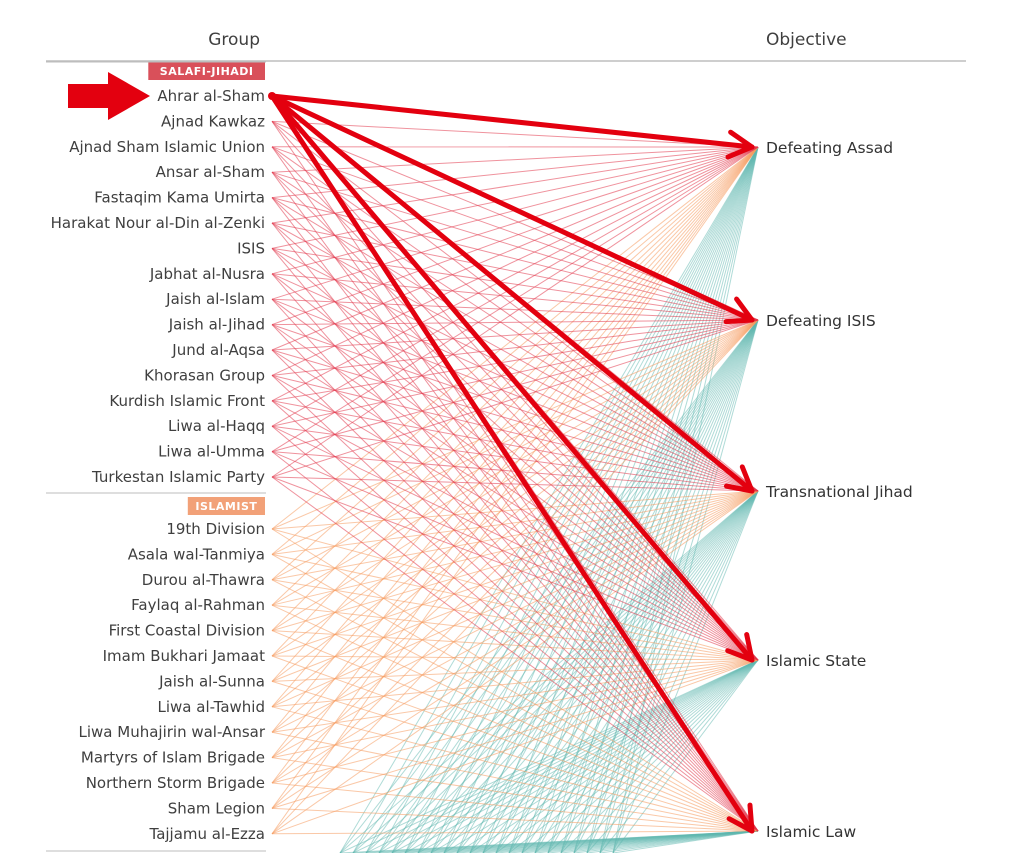  What do you see at coordinates (187, 631) in the screenshot?
I see `group-label-first-coastal-division: First Coastal Division` at bounding box center [187, 631].